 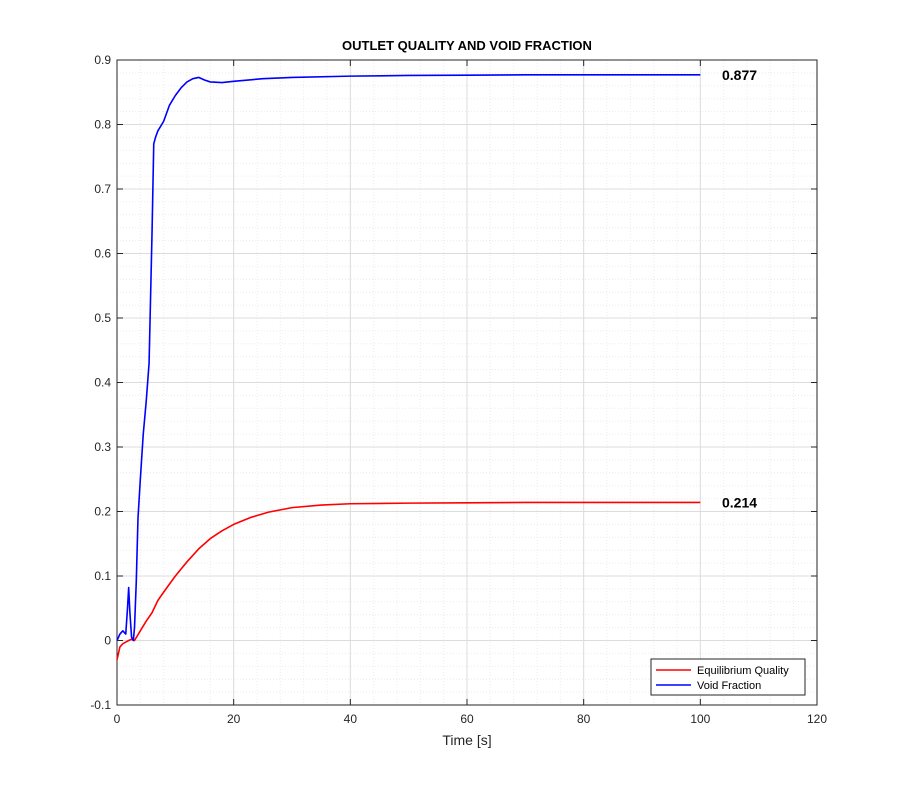 I want to click on y-tick-label: 0, so click(x=107, y=641).